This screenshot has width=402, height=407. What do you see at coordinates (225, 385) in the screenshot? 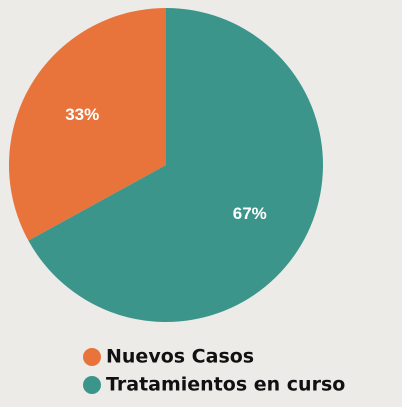
I see `legend-label: Tratamientos en curso` at bounding box center [225, 385].